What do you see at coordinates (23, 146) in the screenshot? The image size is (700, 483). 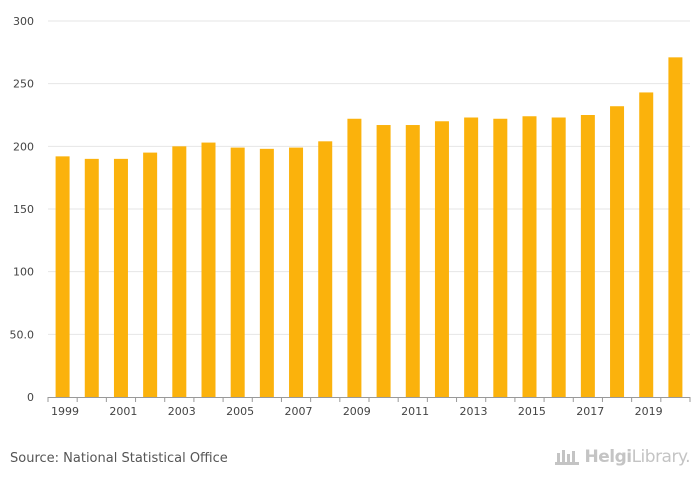 I see `y-tick-label: 200` at bounding box center [23, 146].